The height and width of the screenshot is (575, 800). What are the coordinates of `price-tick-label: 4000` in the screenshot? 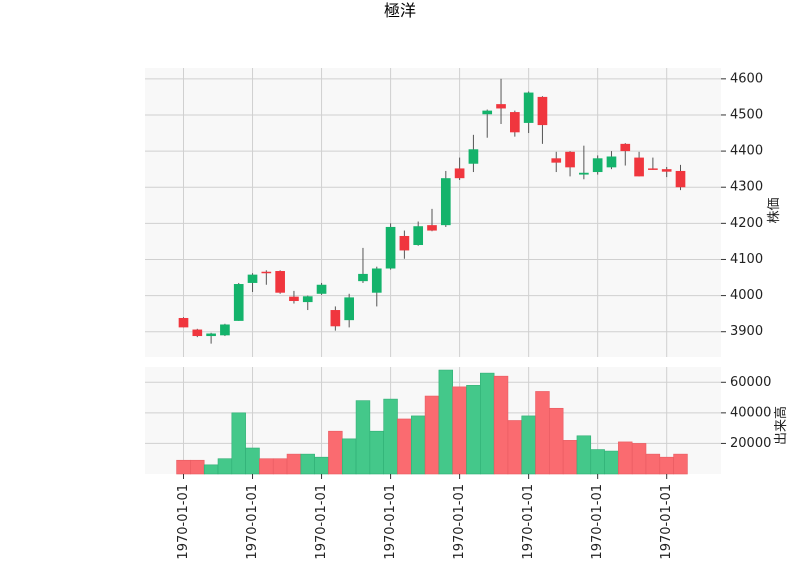 It's located at (746, 295).